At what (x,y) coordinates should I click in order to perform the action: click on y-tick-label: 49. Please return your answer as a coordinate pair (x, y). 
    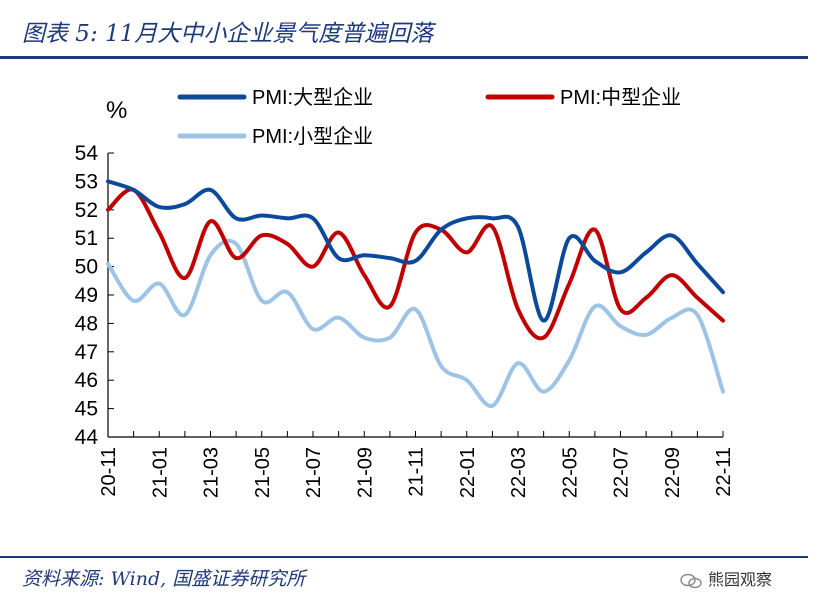
    Looking at the image, I should click on (86, 295).